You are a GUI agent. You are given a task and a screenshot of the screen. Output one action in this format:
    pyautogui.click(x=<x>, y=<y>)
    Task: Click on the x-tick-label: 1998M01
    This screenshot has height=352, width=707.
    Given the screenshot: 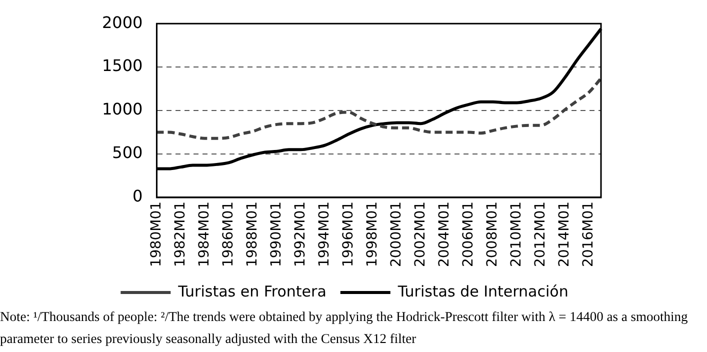 What is the action you would take?
    pyautogui.click(x=372, y=234)
    